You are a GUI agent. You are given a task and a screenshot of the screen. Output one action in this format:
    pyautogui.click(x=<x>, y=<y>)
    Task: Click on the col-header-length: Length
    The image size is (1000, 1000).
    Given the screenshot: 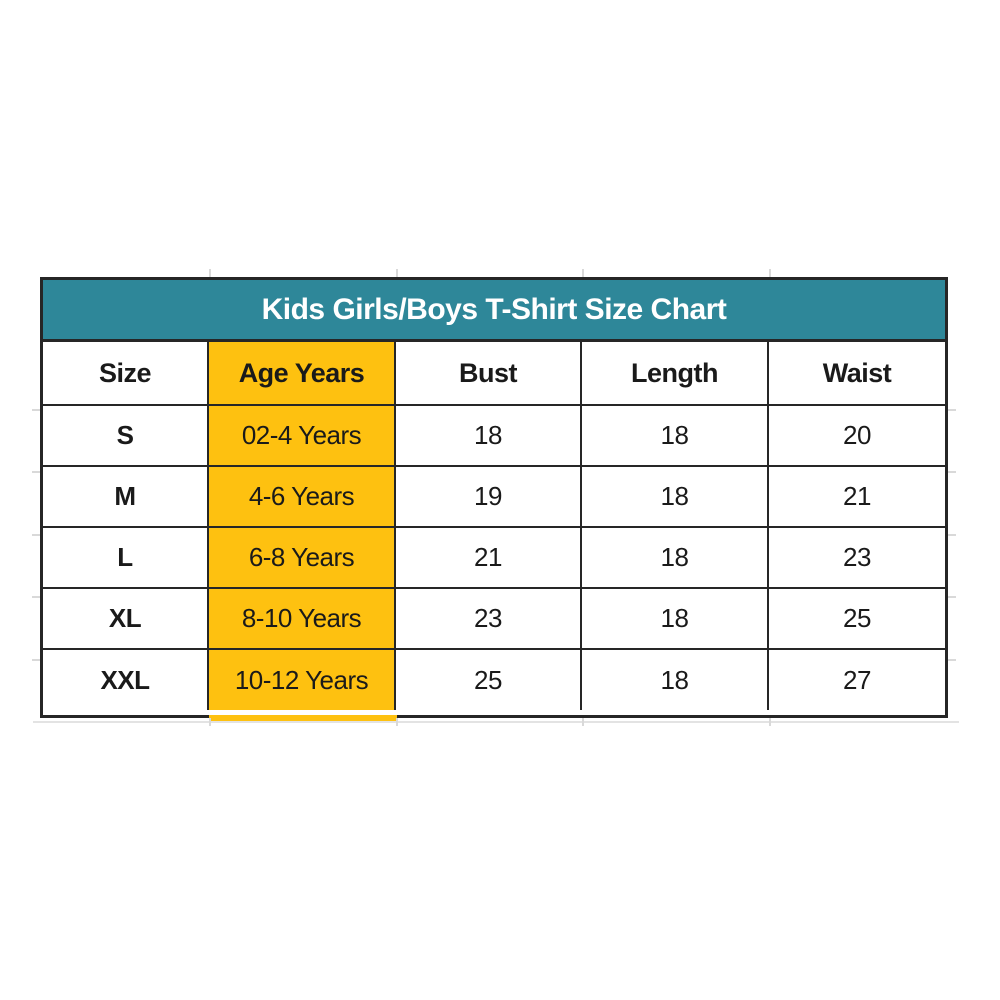 What is the action you would take?
    pyautogui.click(x=674, y=374)
    